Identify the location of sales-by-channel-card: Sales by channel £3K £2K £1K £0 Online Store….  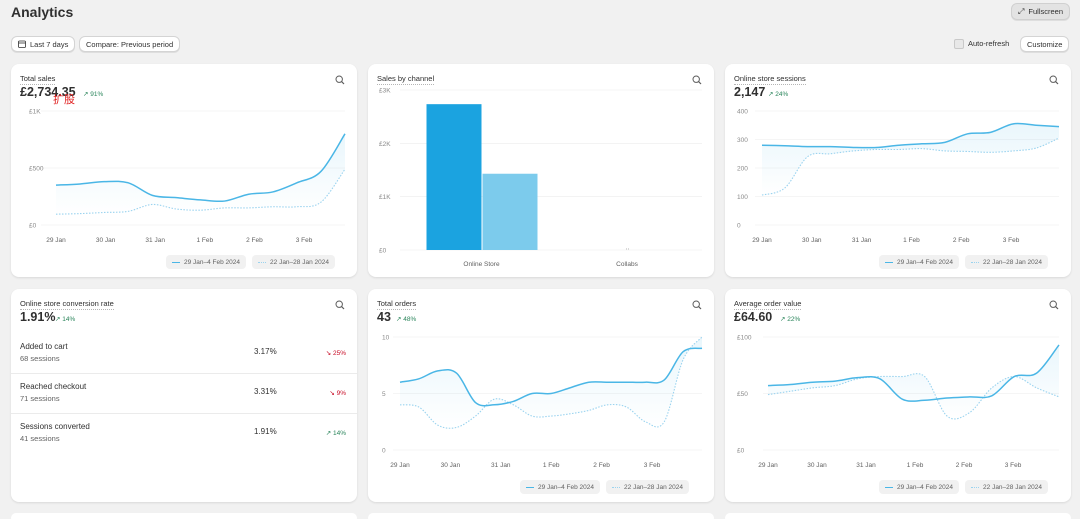
(541, 170).